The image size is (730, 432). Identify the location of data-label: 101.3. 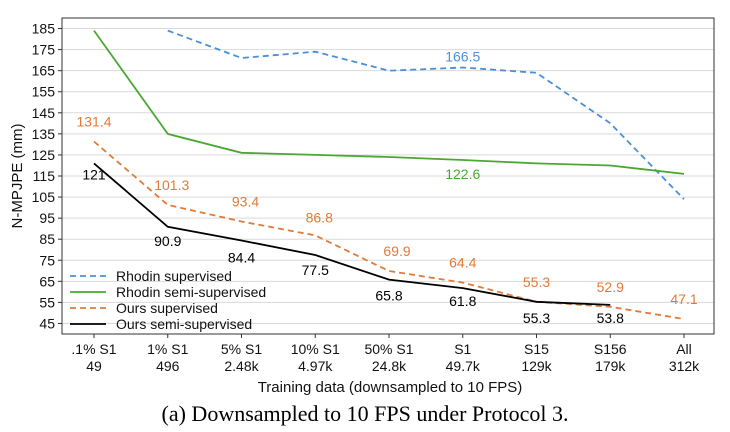
(171, 185).